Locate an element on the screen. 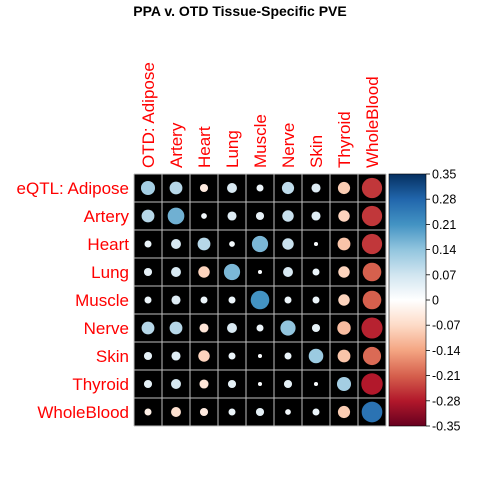 Image resolution: width=480 pixels, height=480 pixels. row-label: Thyroid is located at coordinates (100, 384).